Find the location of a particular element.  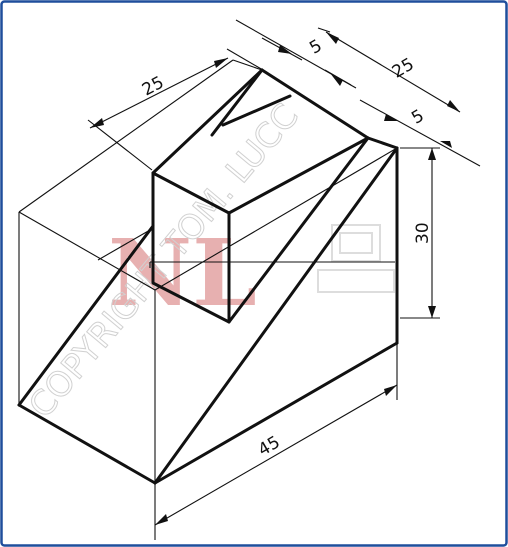

watermark-logo: NL is located at coordinates (182, 273).